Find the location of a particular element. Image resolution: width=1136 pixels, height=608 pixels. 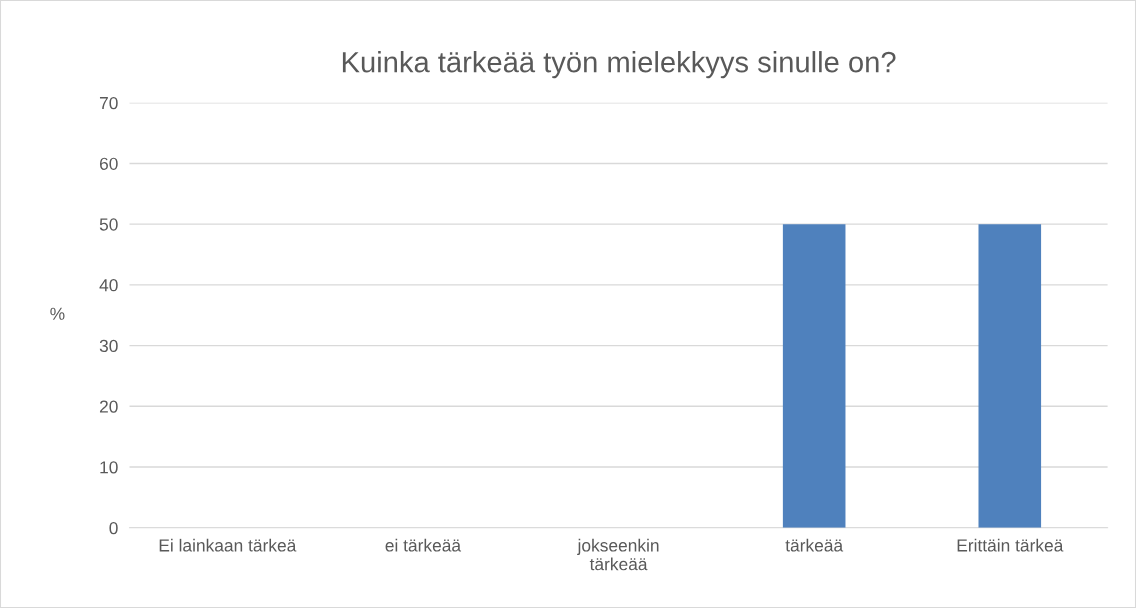

x-tick-label: jokseenkin tärkeää is located at coordinates (618, 554).